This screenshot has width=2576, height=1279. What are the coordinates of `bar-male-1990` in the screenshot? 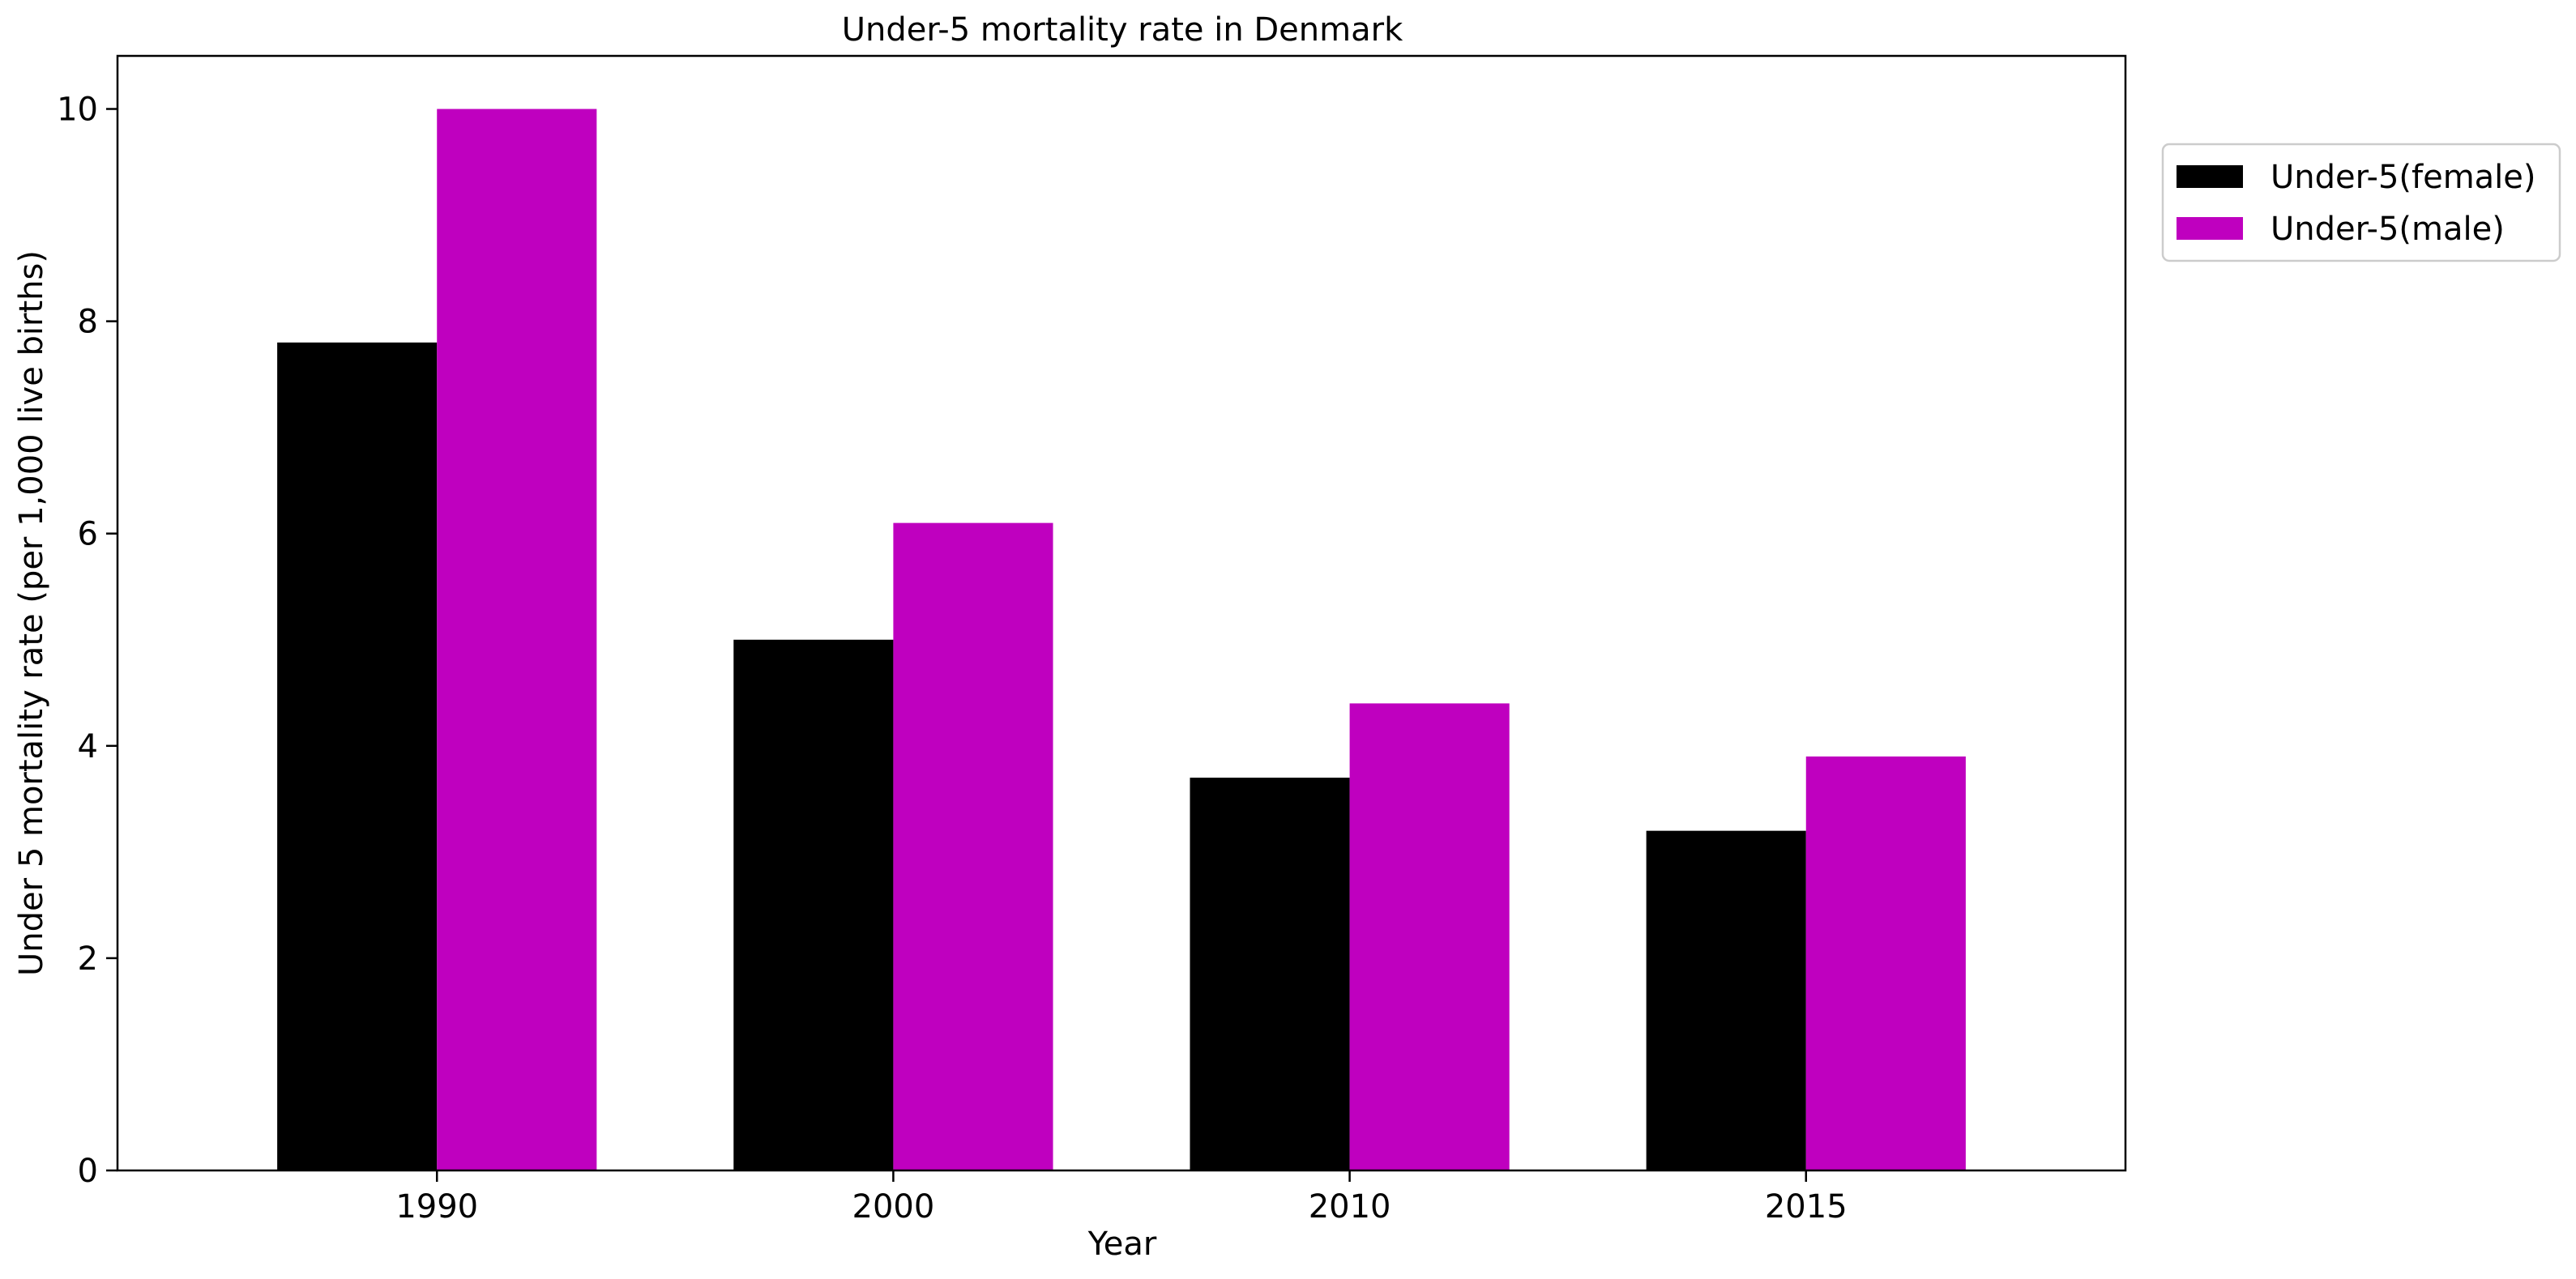 It's located at (517, 639).